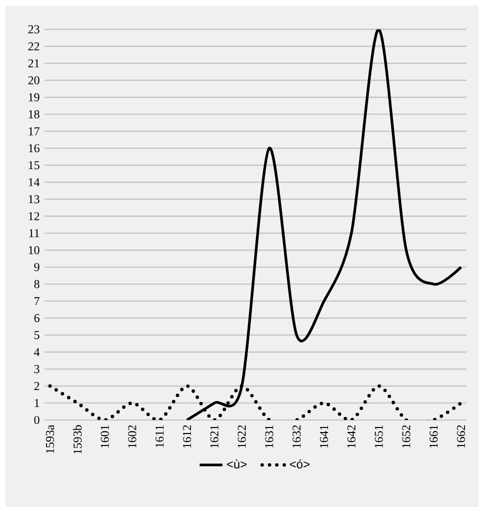 The image size is (484, 515). Describe the element at coordinates (37, 420) in the screenshot. I see `y-tick-label: 0` at that location.